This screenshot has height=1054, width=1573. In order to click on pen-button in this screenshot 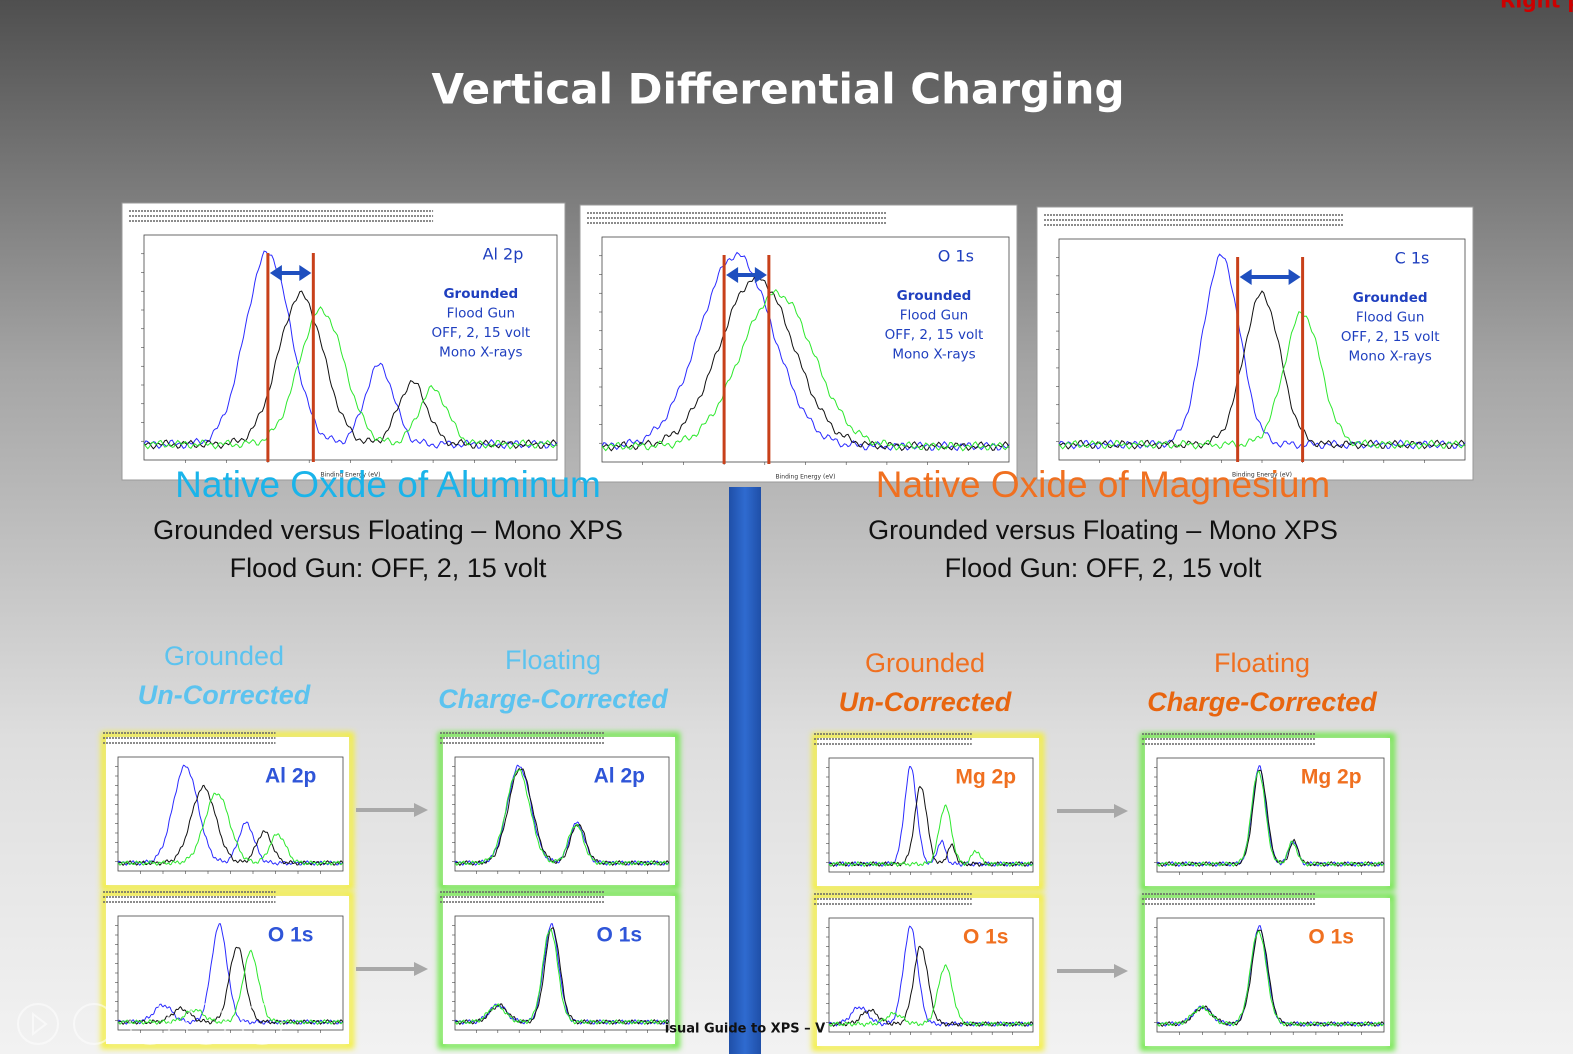, I will do `click(94, 1024)`.